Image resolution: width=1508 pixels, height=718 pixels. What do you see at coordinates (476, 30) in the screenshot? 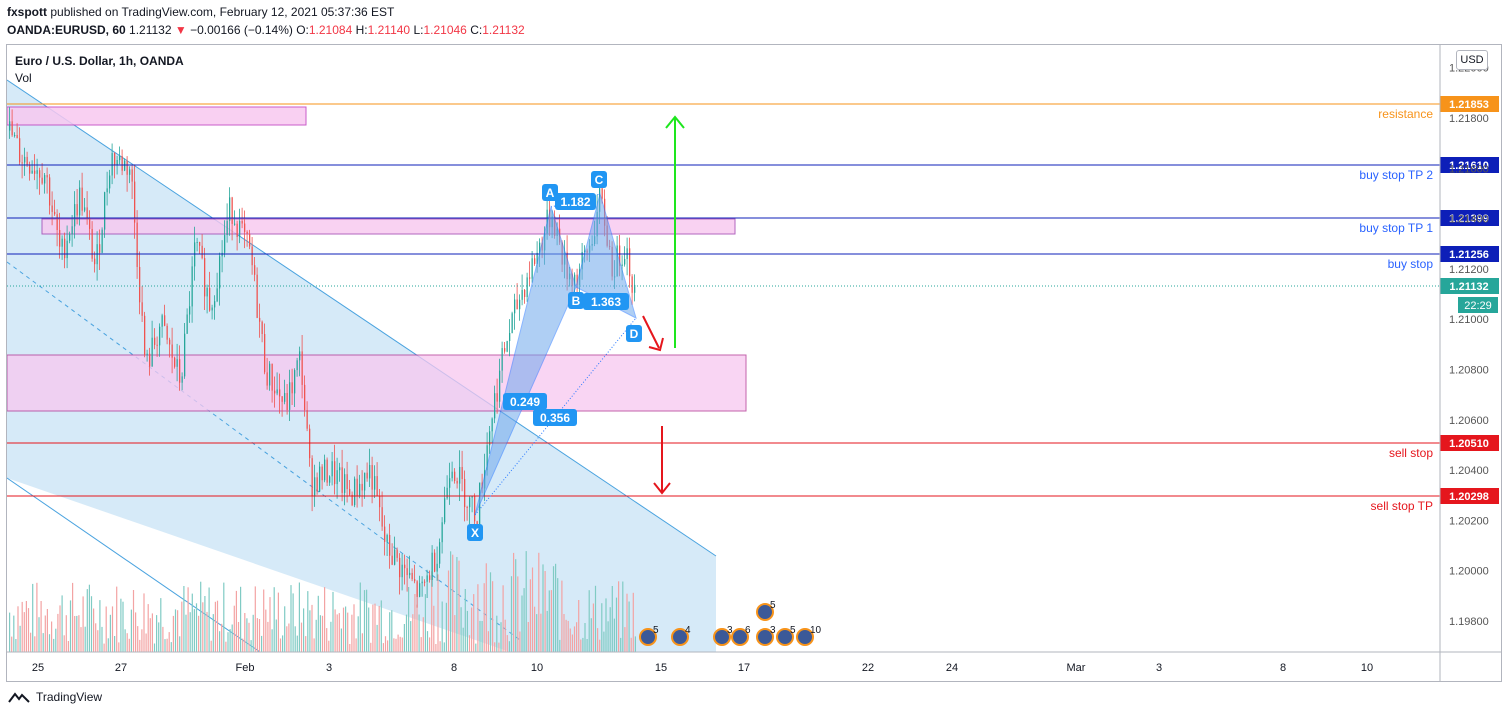
I see `close-label: C:` at bounding box center [476, 30].